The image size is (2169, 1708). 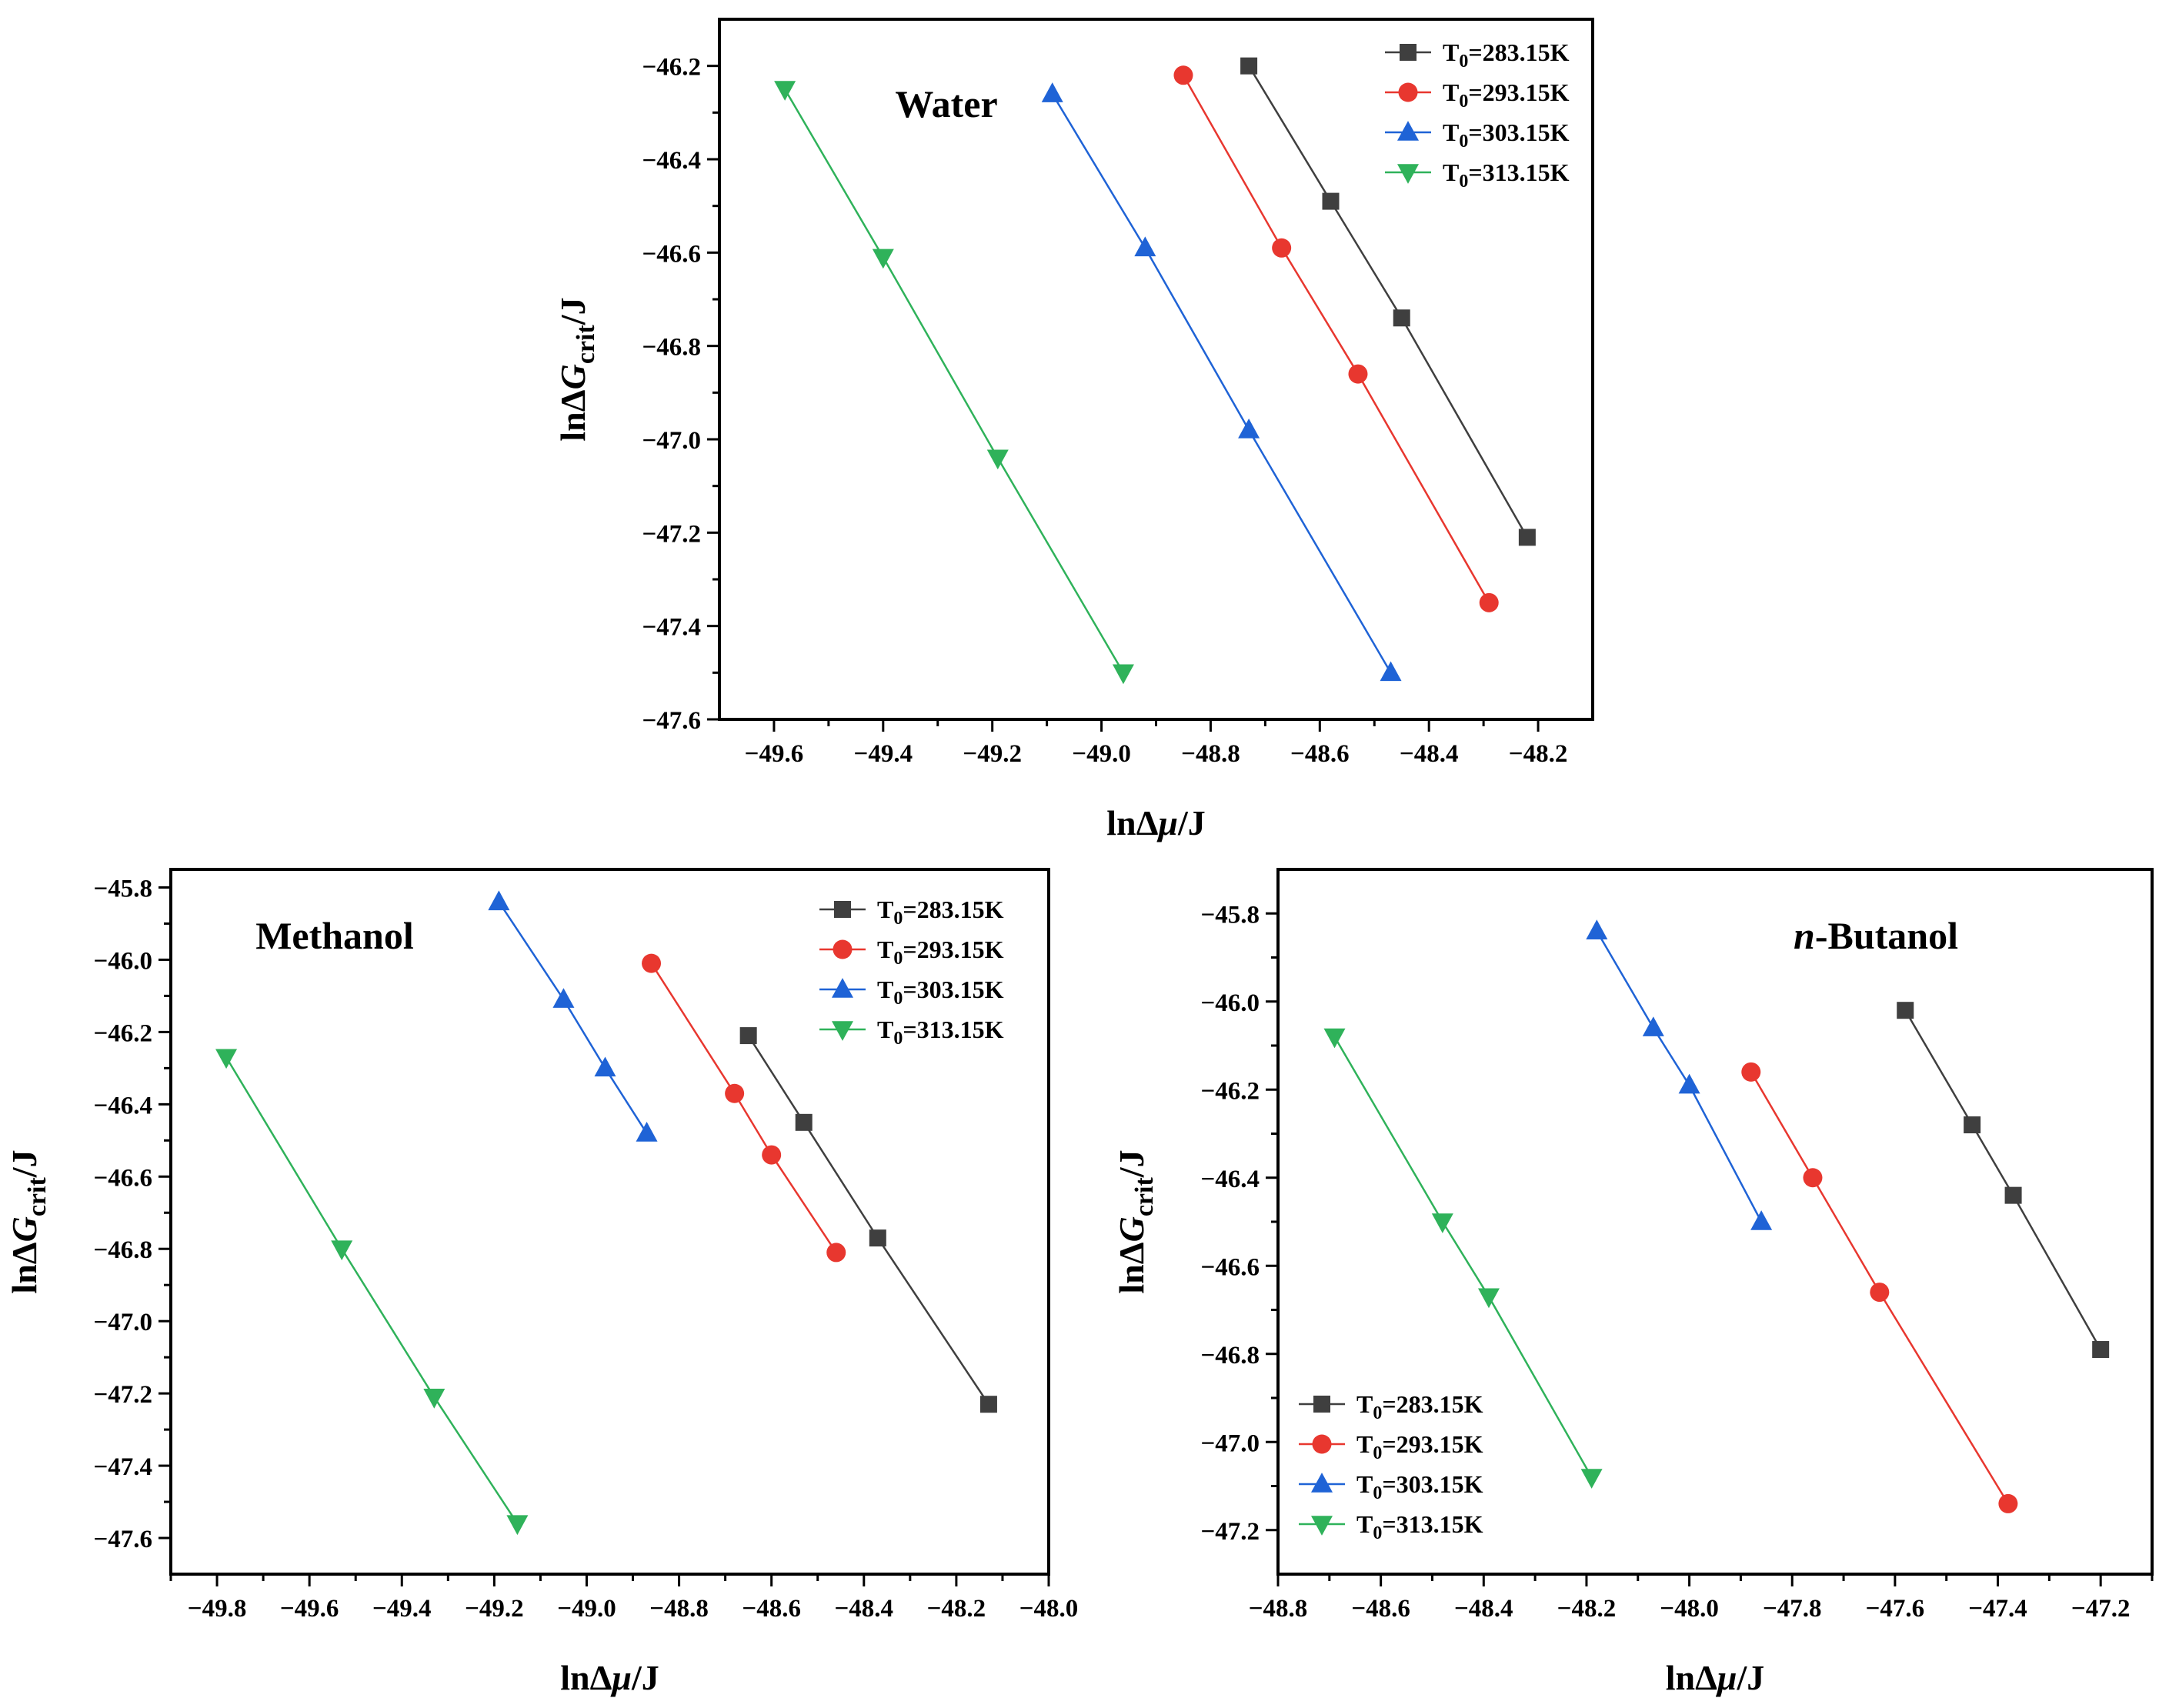 I want to click on x-tick-label: −47.2, so click(x=2101, y=1609).